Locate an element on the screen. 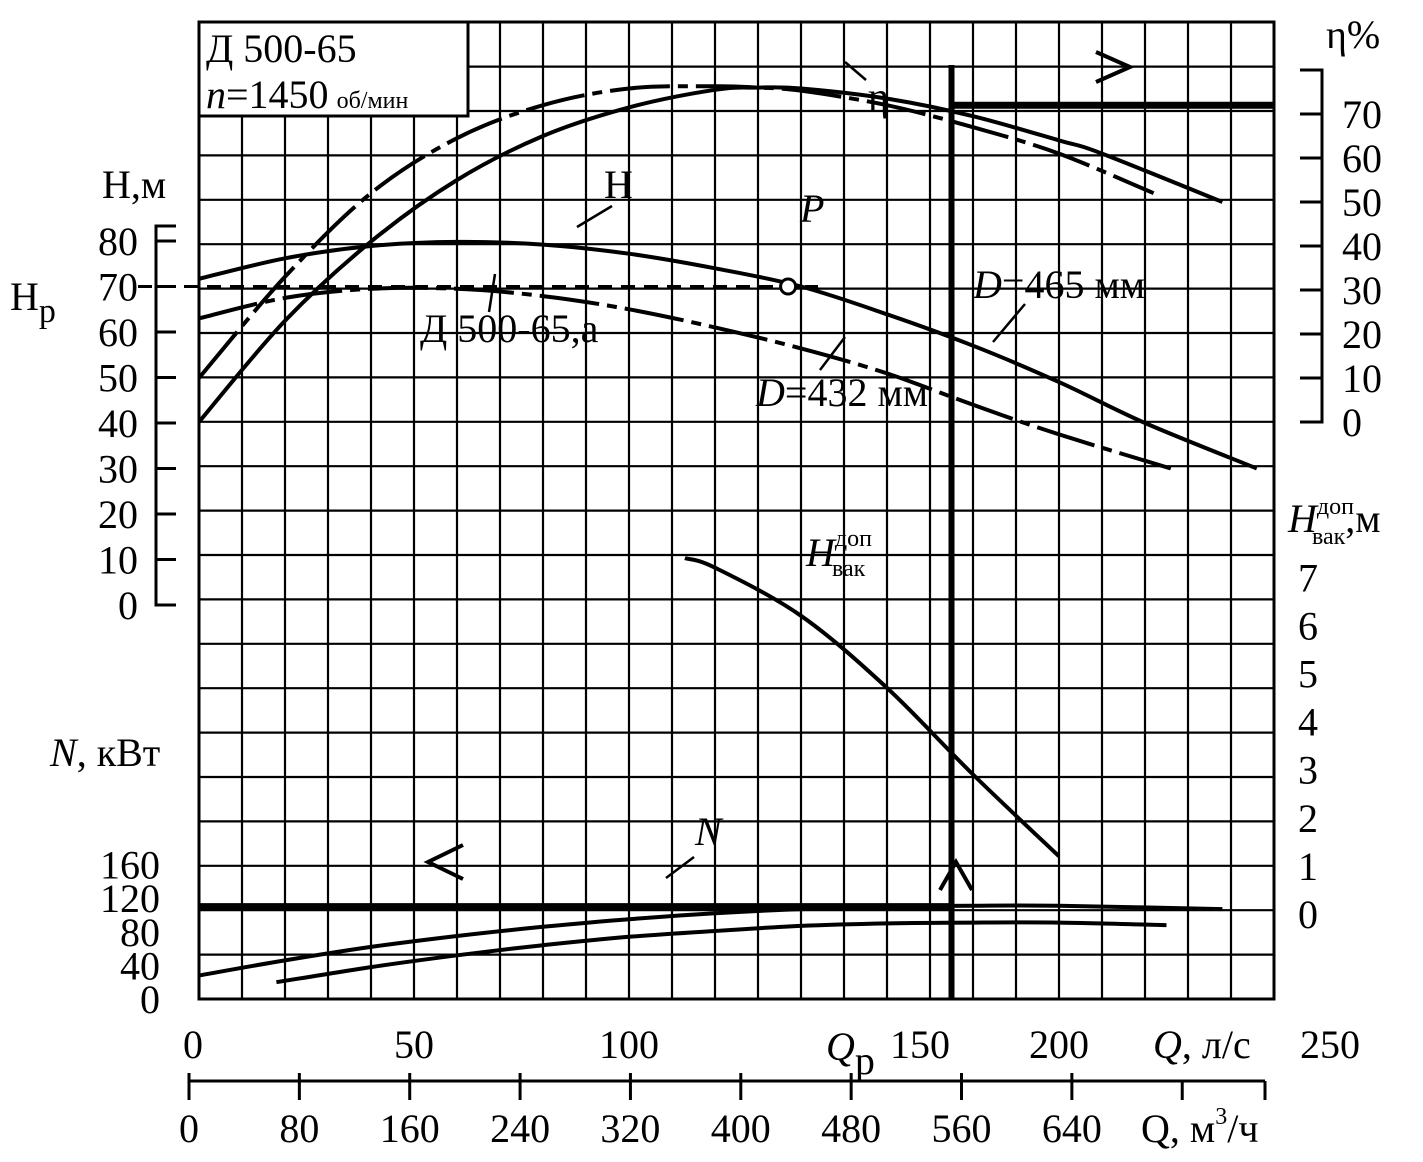 The image size is (1423, 1162). label-d465-tail: =465 мм is located at coordinates (1073, 284).